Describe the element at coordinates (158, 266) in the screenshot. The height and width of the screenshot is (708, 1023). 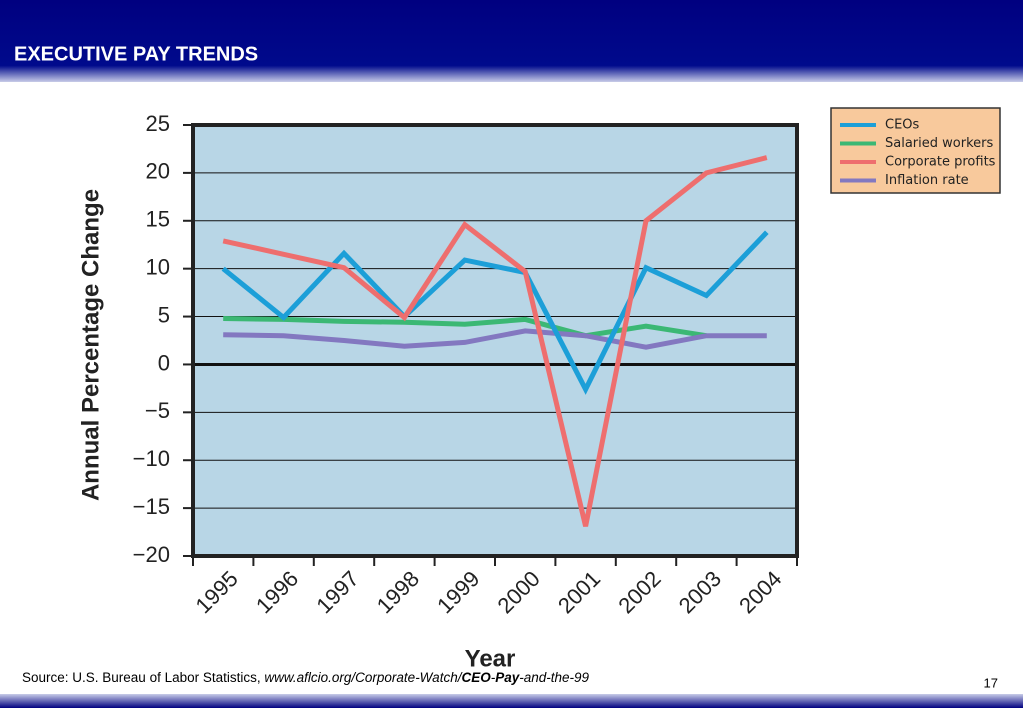
I see `y-tick-label: 10` at that location.